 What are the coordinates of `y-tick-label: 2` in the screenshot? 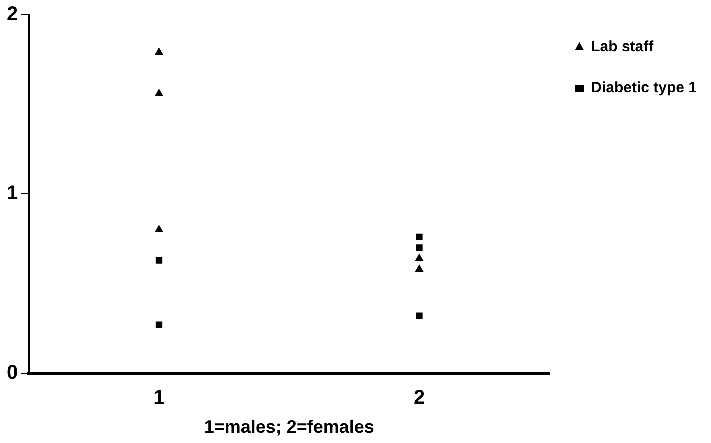 It's located at (12, 15).